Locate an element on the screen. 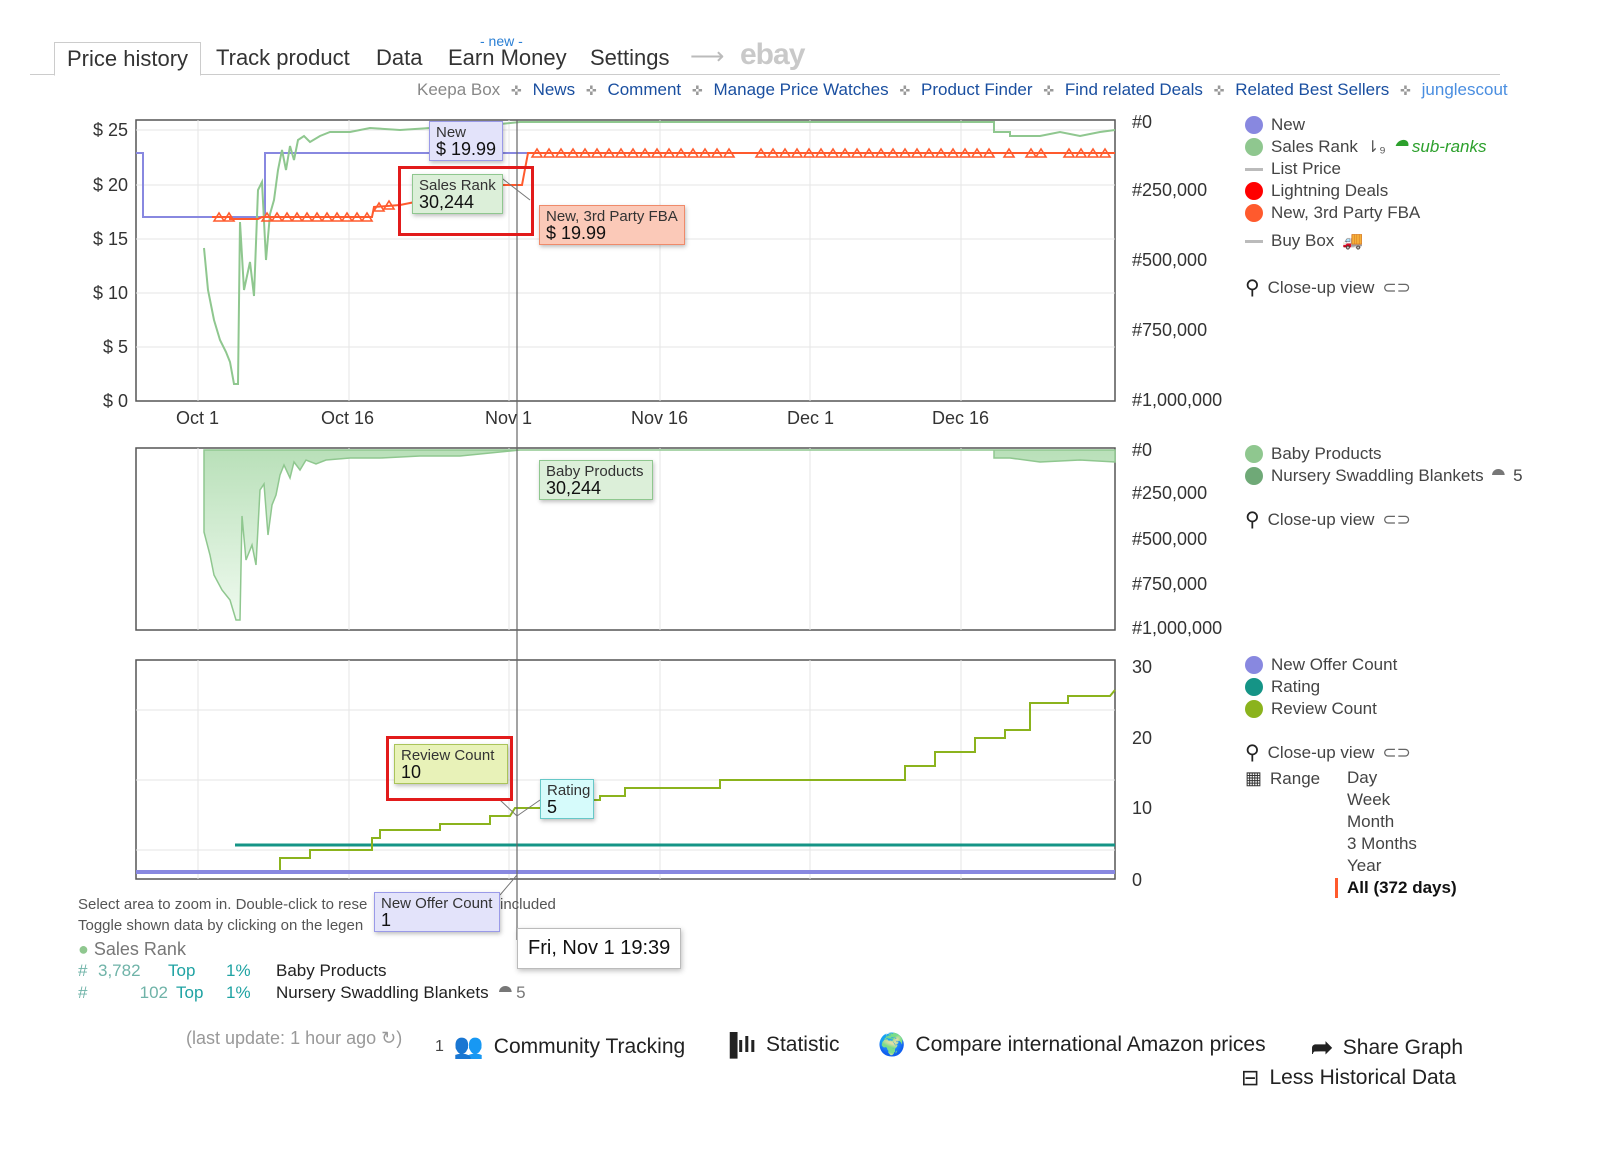 The width and height of the screenshot is (1600, 1155). sub-ranks-link: ⯊ sub-ranks is located at coordinates (1440, 146).